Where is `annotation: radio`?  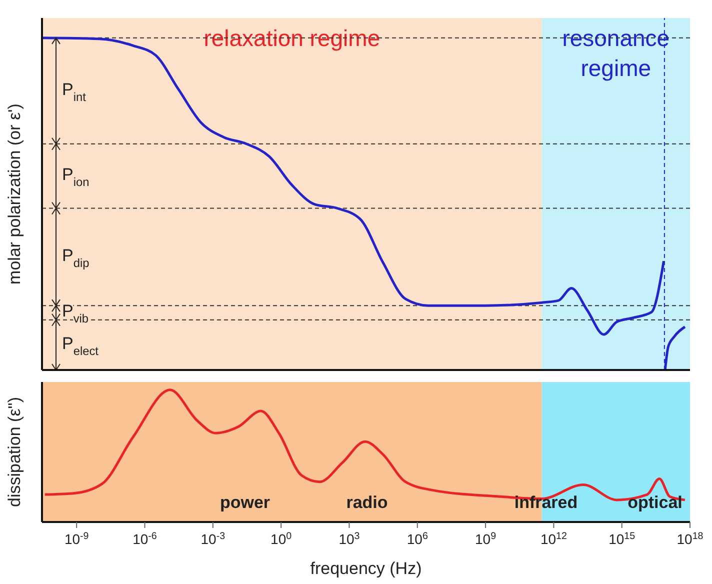
annotation: radio is located at coordinates (367, 502).